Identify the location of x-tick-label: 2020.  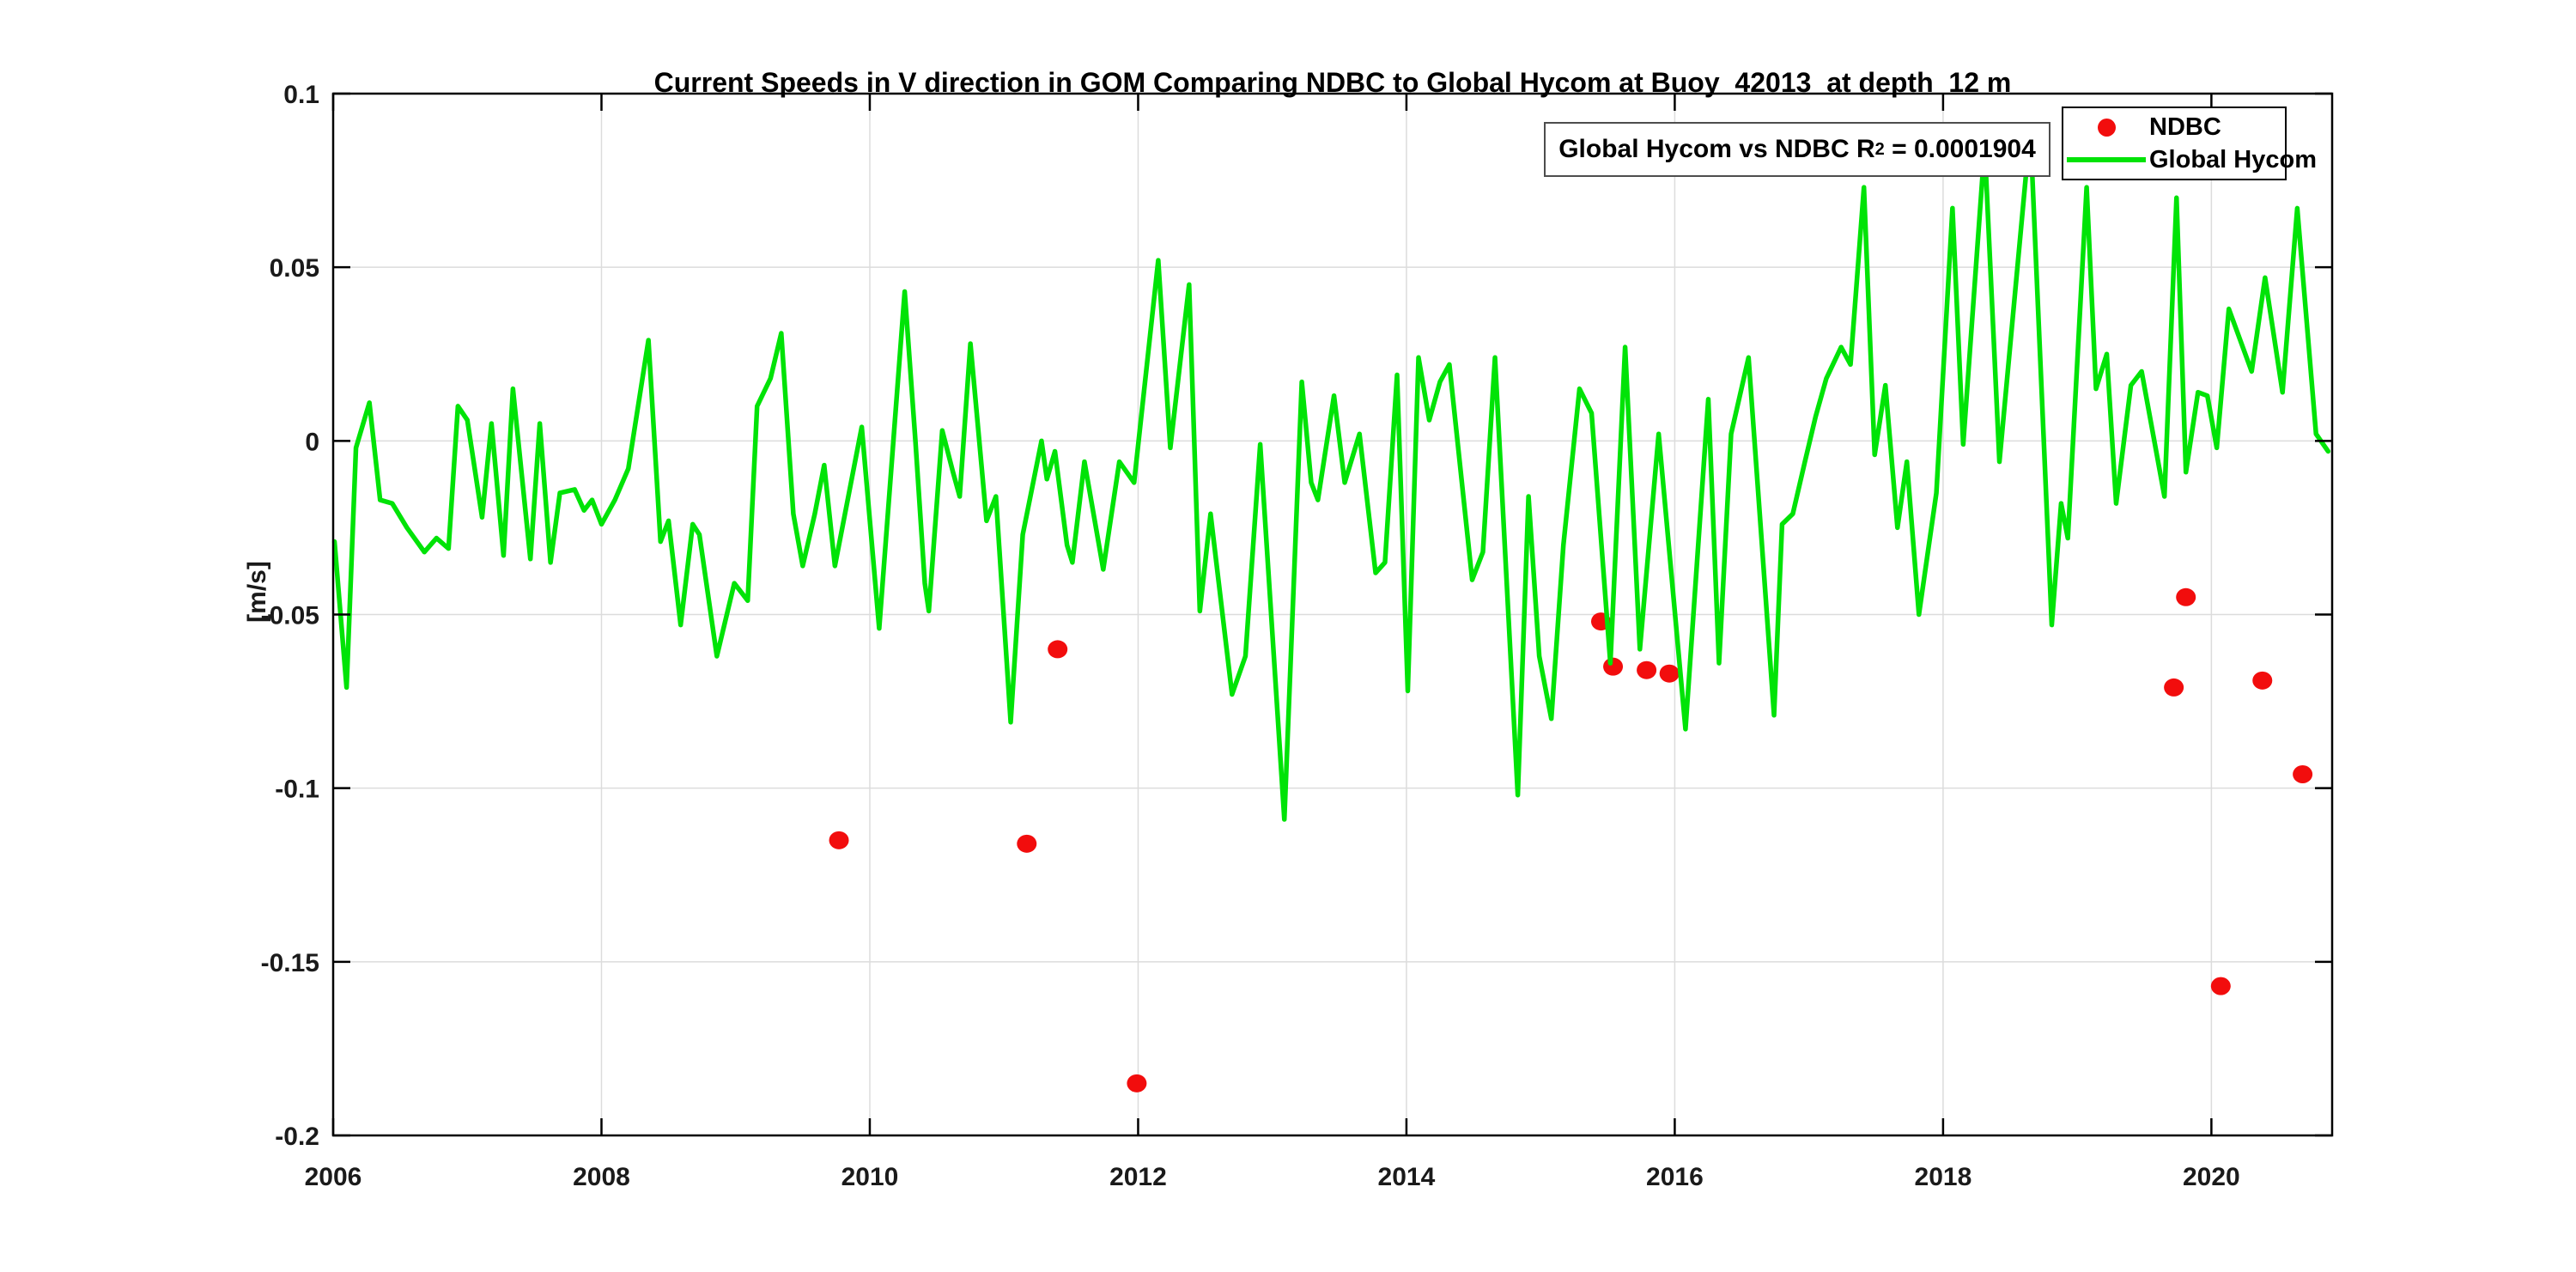
(2211, 1177).